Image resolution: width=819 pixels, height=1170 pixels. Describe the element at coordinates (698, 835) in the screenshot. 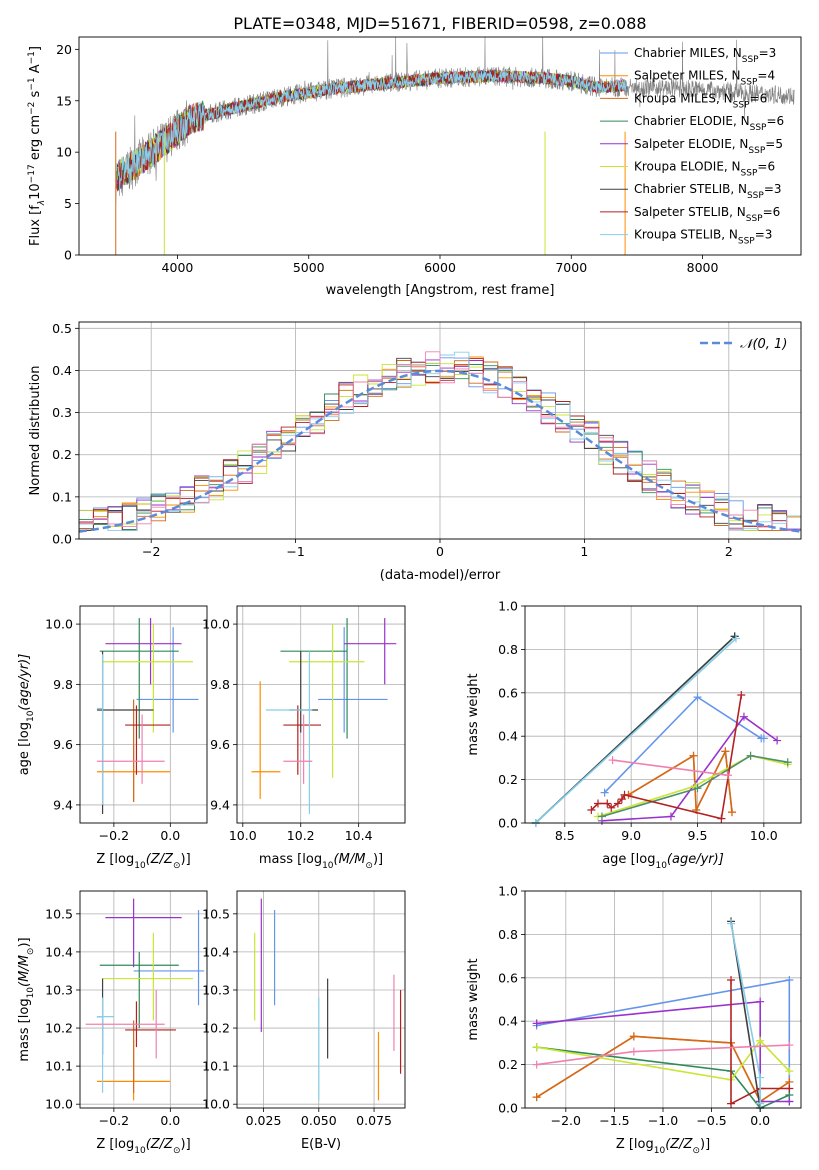

I see `x-tick-label: 9.5` at that location.